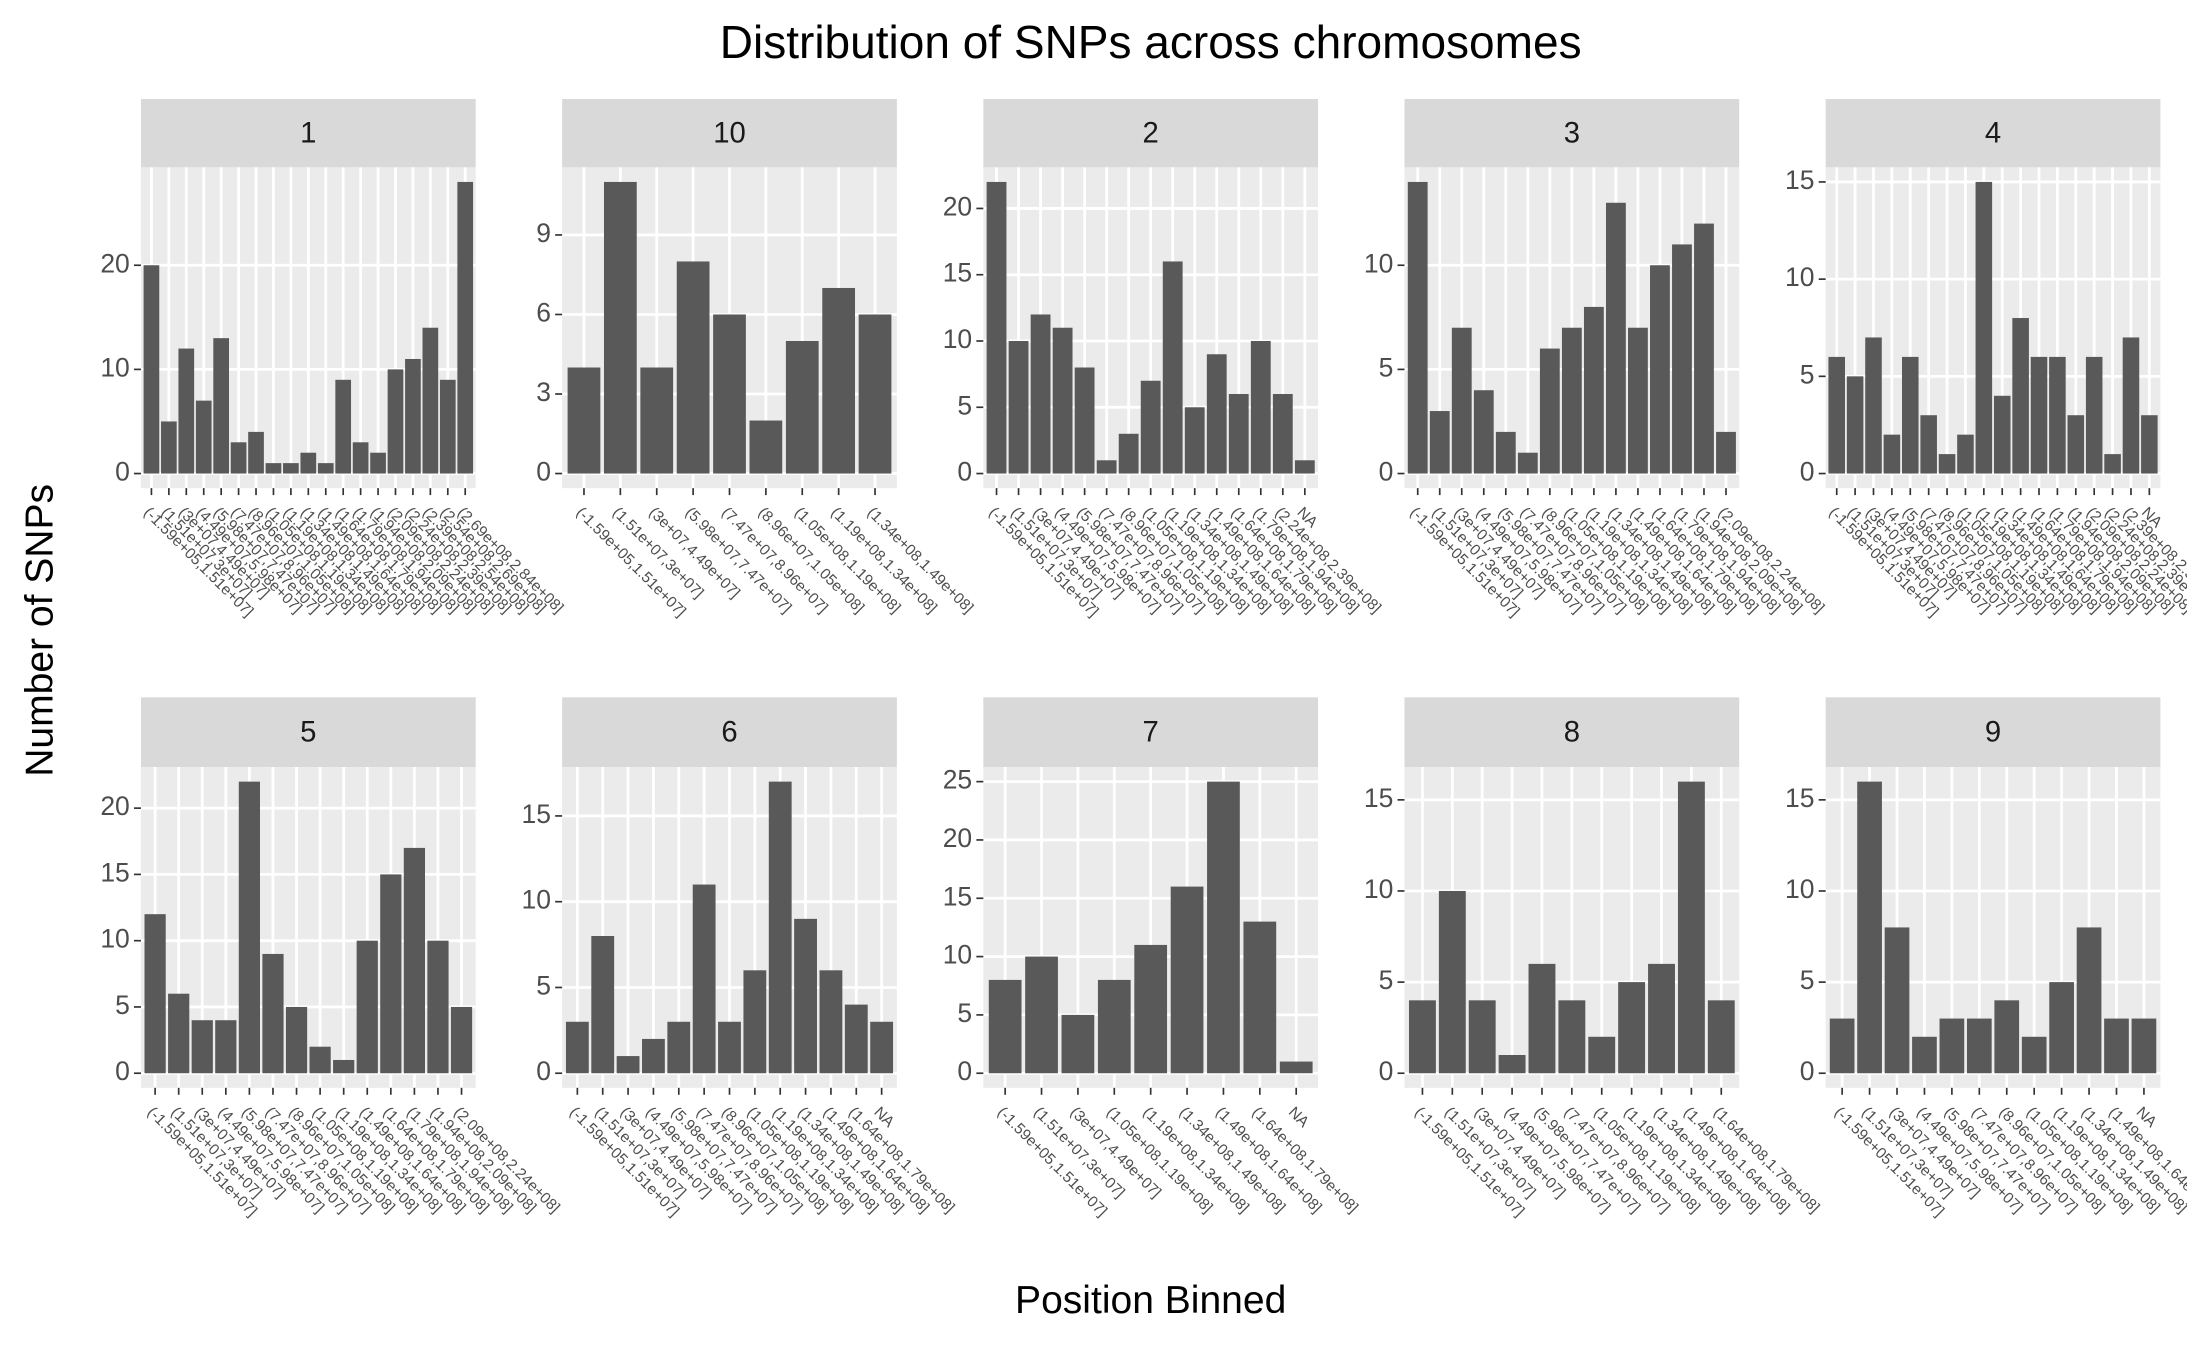 The image size is (2187, 1350). I want to click on facet-label: 4, so click(1993, 132).